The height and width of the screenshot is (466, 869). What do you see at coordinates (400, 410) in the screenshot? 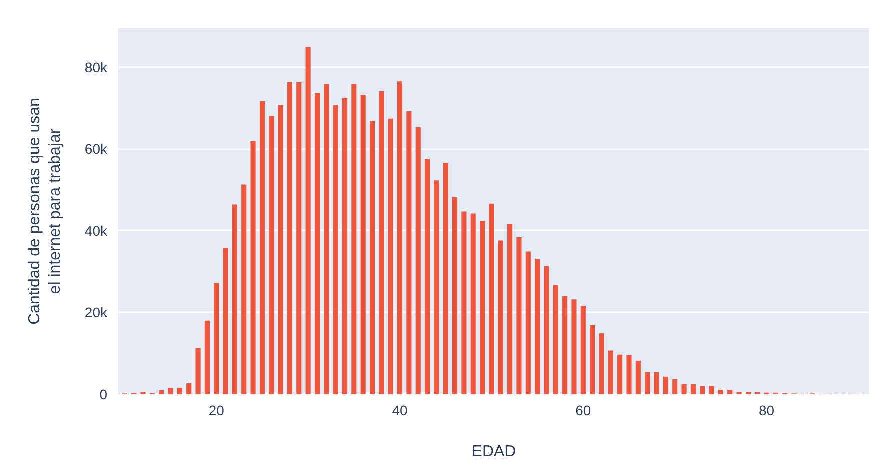
I see `x-tick-label: 40` at bounding box center [400, 410].